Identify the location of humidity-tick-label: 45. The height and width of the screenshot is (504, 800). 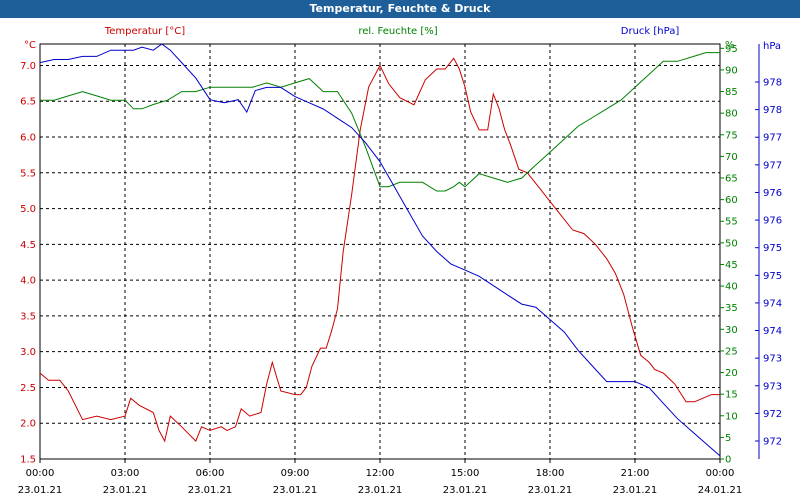
(731, 265).